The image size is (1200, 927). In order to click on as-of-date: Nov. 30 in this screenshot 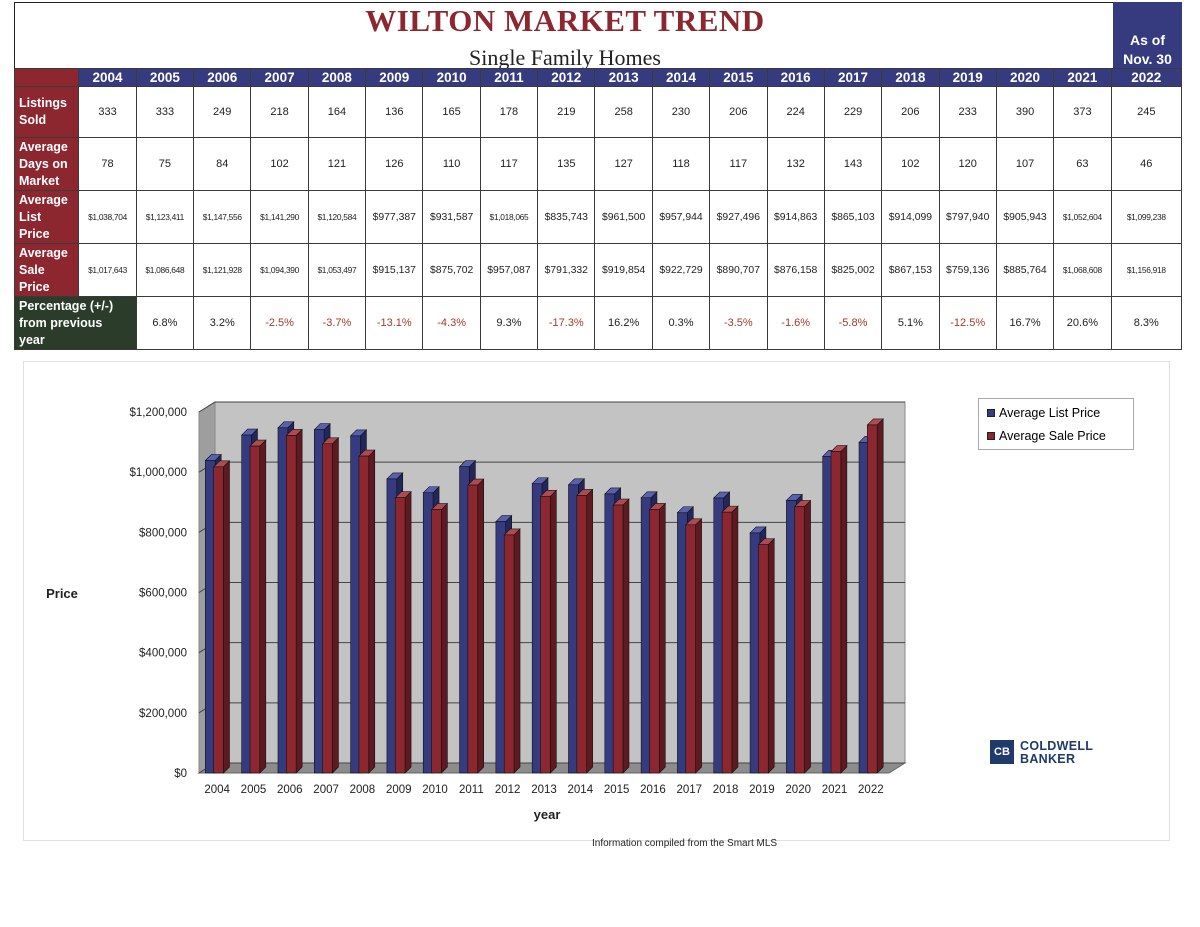, I will do `click(1147, 59)`.